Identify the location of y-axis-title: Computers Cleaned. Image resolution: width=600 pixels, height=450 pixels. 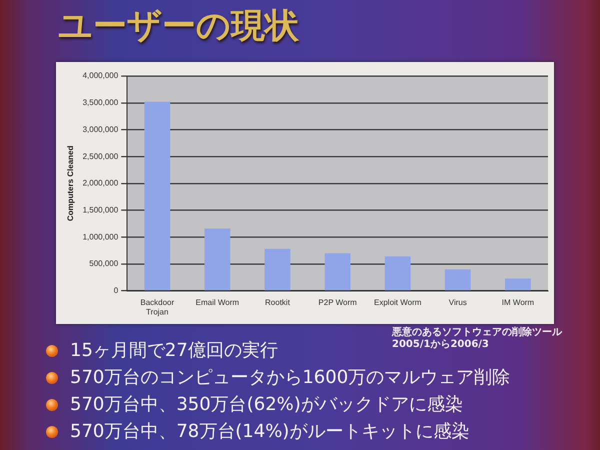
(71, 184).